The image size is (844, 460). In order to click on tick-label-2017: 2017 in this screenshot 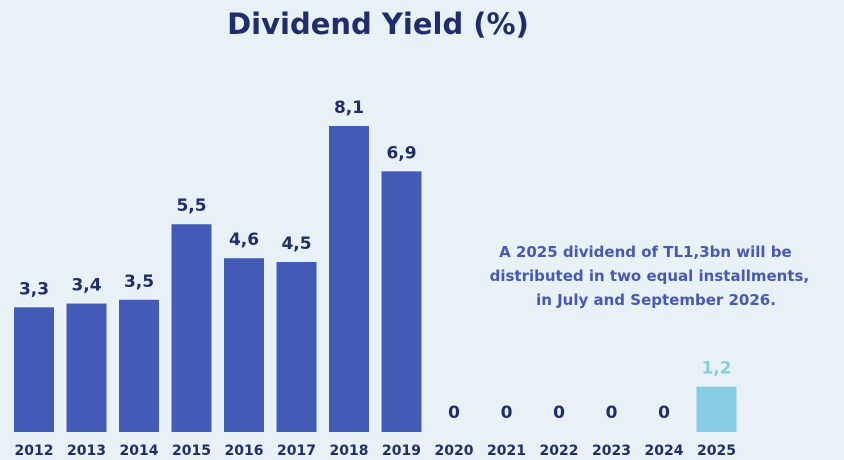, I will do `click(296, 451)`.